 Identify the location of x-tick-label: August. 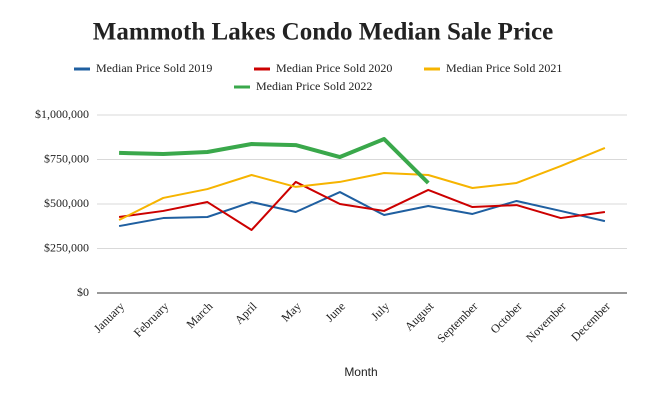
(419, 316).